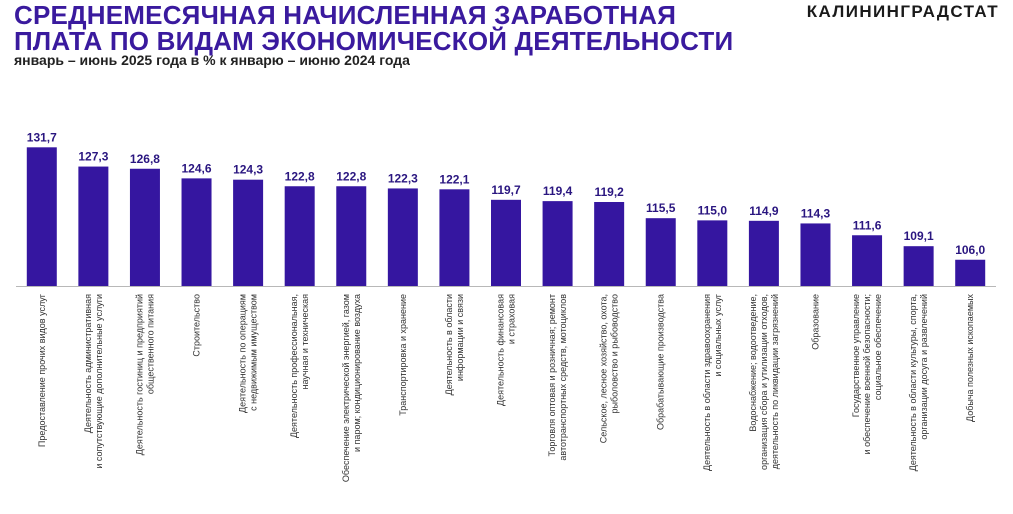 The image size is (1013, 514). I want to click on data-label: 122,3, so click(403, 178).